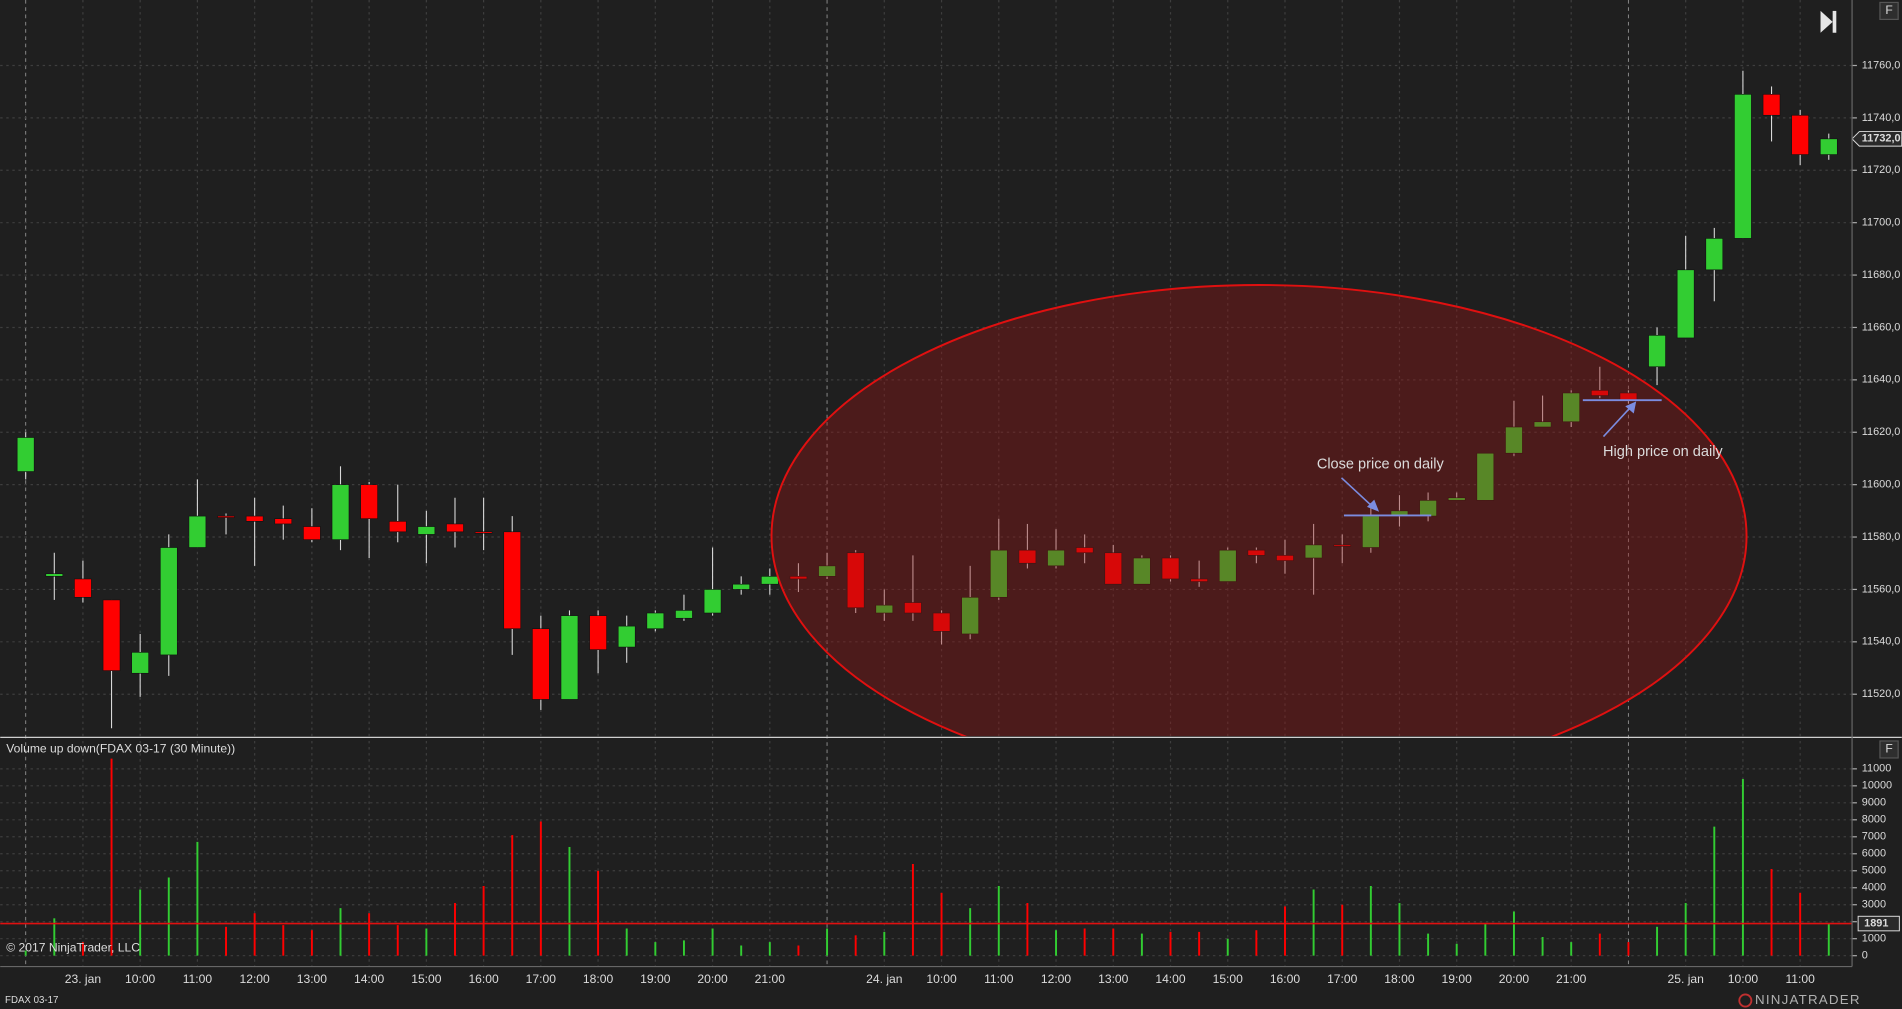  What do you see at coordinates (1285, 979) in the screenshot?
I see `x-tick-label: 16:00` at bounding box center [1285, 979].